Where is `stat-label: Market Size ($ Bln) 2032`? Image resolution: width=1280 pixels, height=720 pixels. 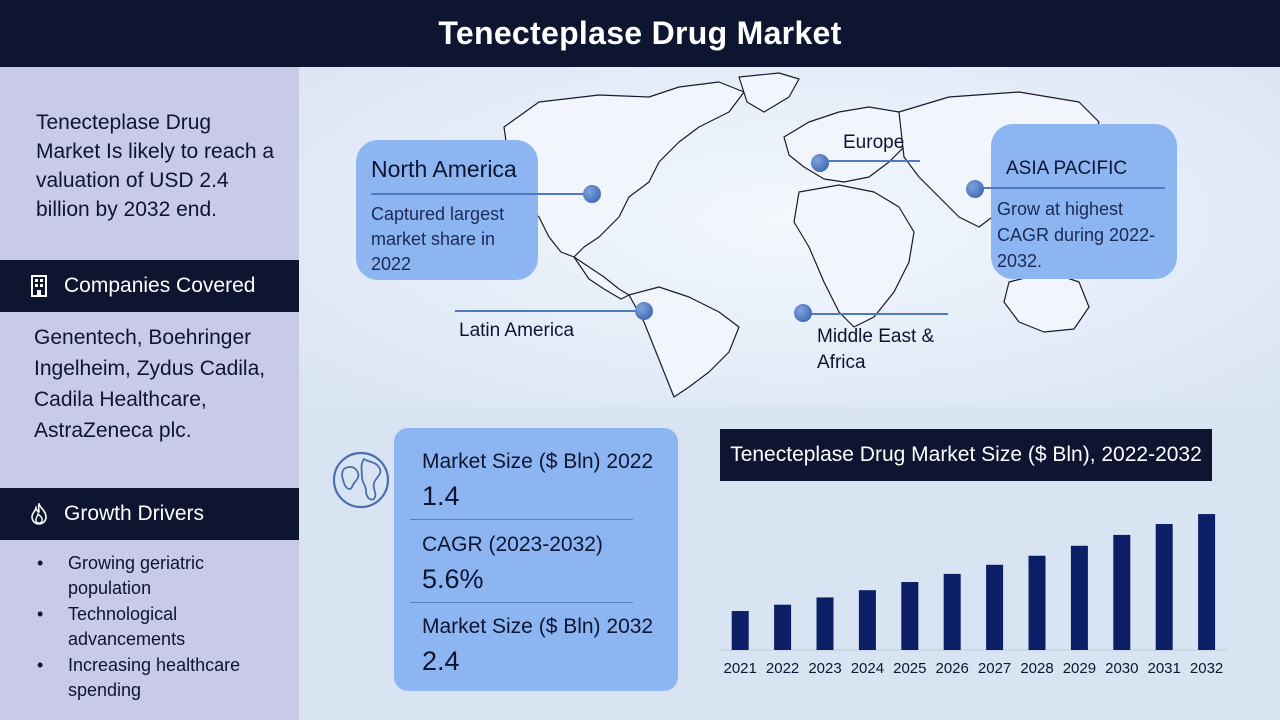
stat-label: Market Size ($ Bln) 2032 is located at coordinates (538, 626).